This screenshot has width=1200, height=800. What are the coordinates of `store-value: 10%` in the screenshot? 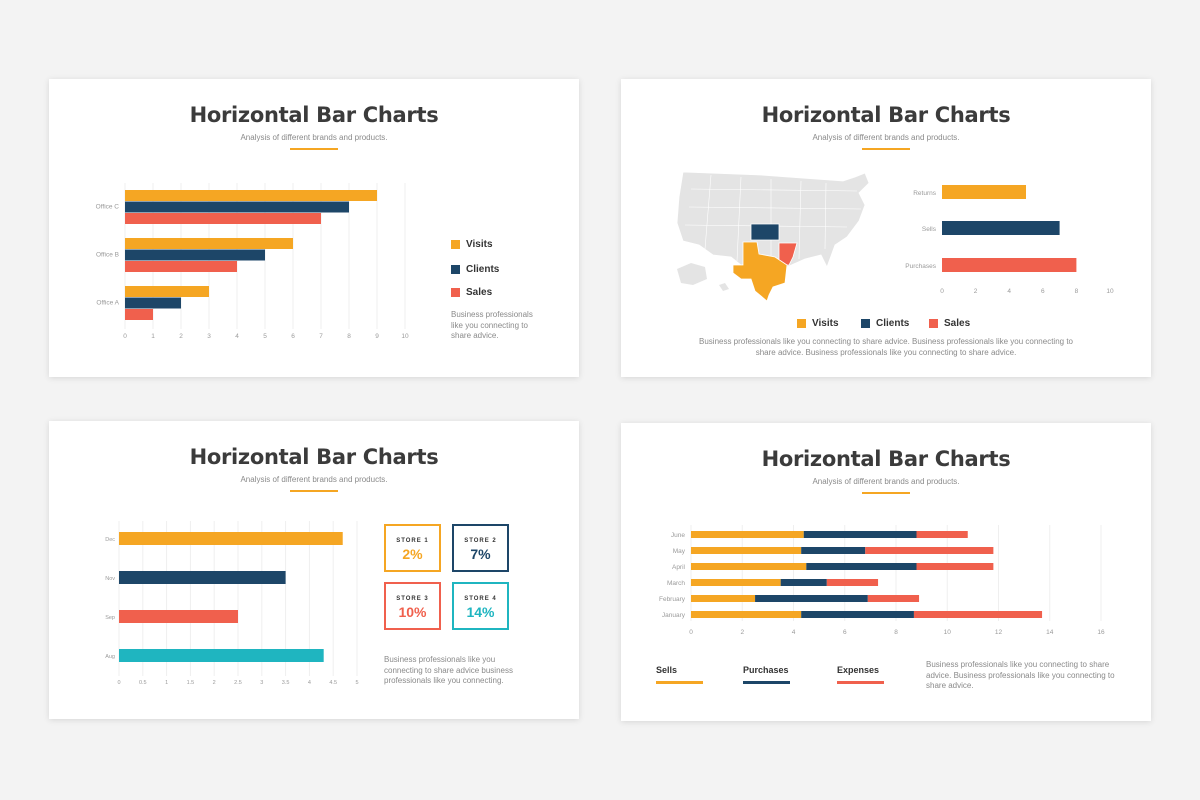 It's located at (412, 612).